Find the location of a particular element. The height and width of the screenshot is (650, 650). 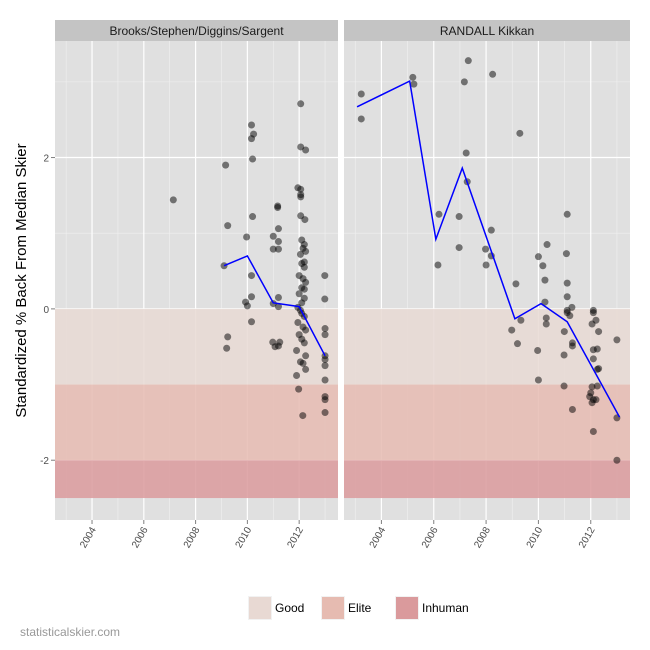

median-trend-line is located at coordinates (274, 305).